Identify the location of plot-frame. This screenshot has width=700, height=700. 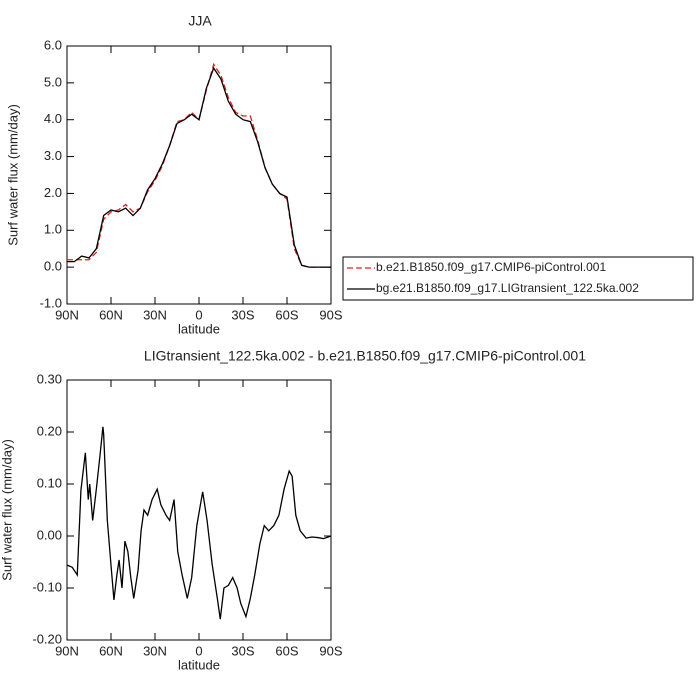
(199, 175).